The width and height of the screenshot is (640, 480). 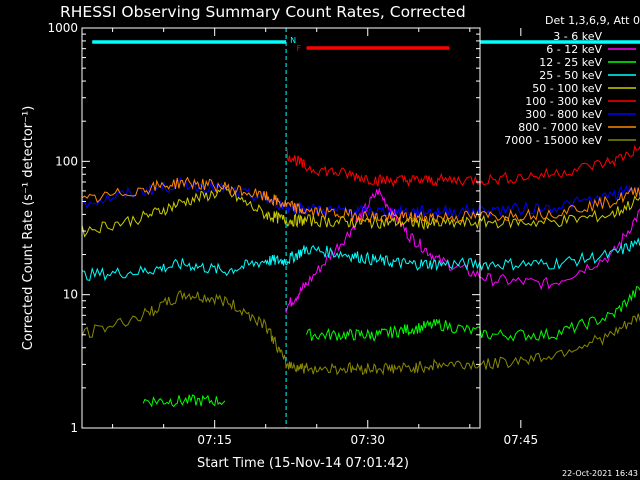 I want to click on legend-item: 25 - 50 keV, so click(x=587, y=75).